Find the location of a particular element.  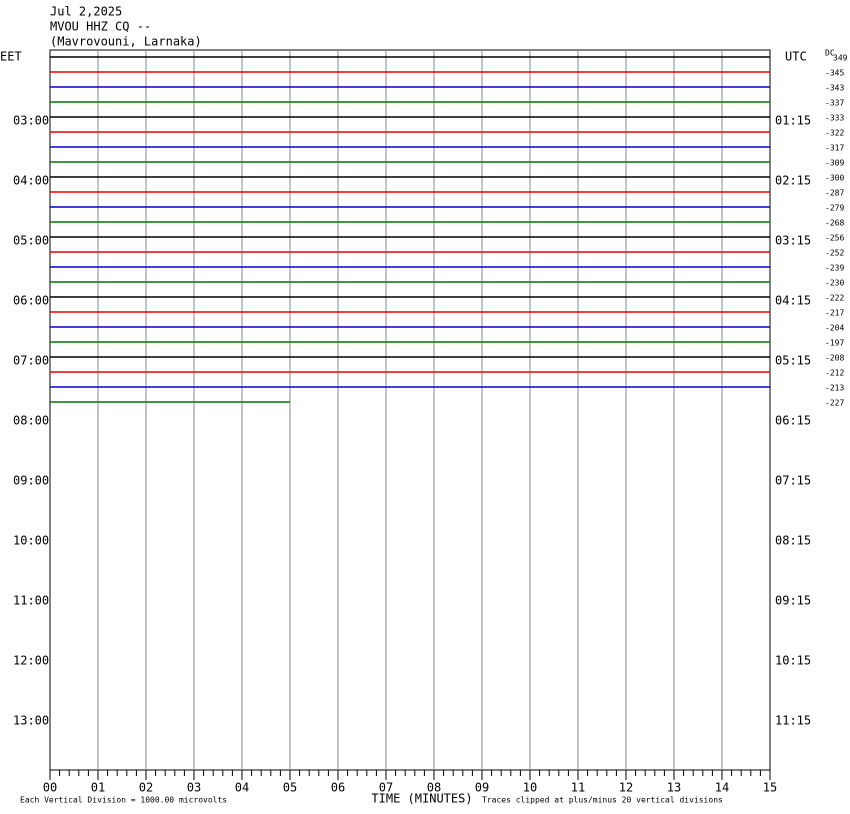

offset-label: -300 is located at coordinates (834, 178).